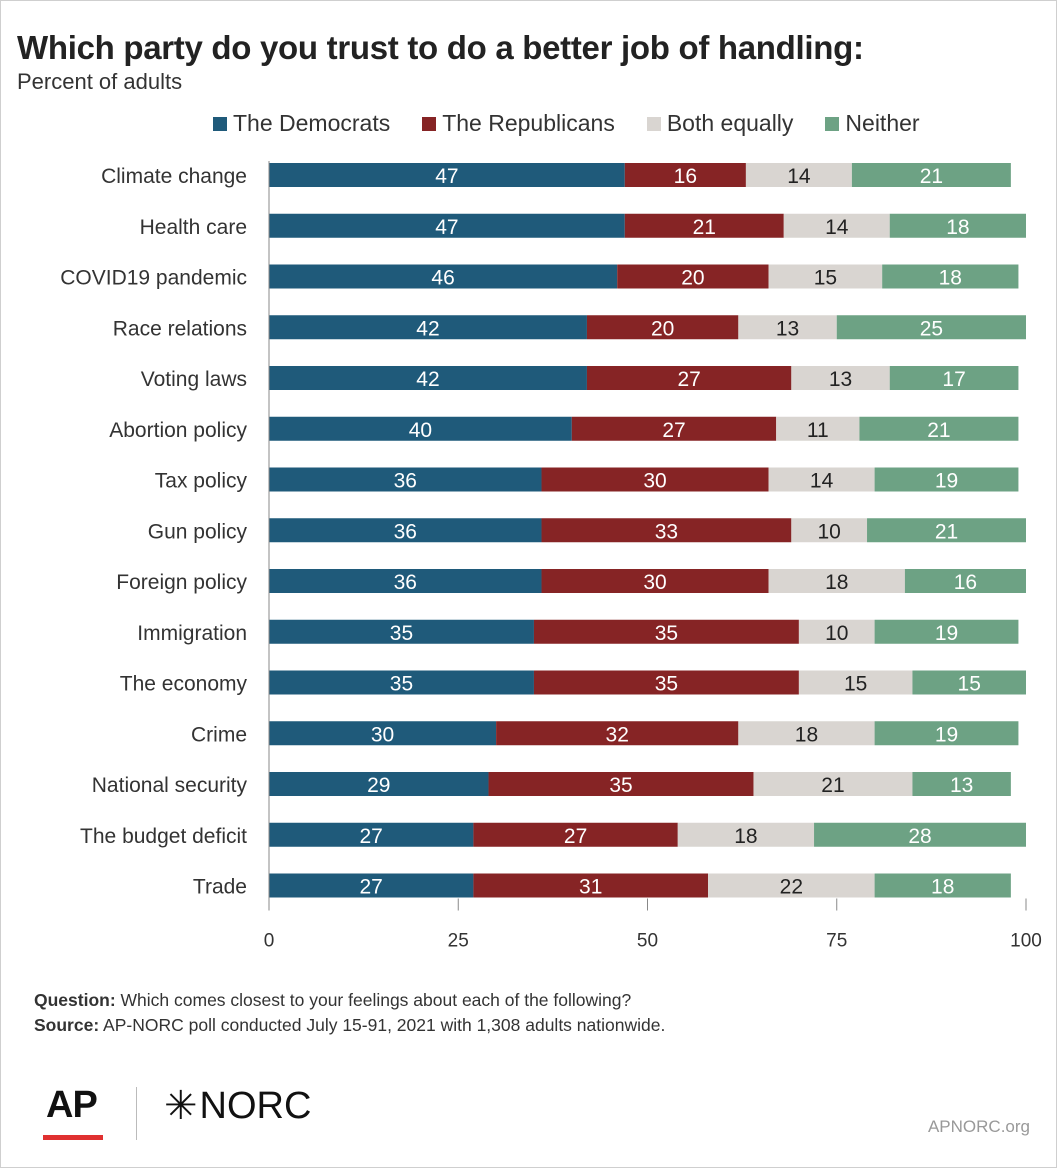 This screenshot has width=1057, height=1168. Describe the element at coordinates (201, 481) in the screenshot. I see `category-label-tax-policy: Tax policy` at that location.